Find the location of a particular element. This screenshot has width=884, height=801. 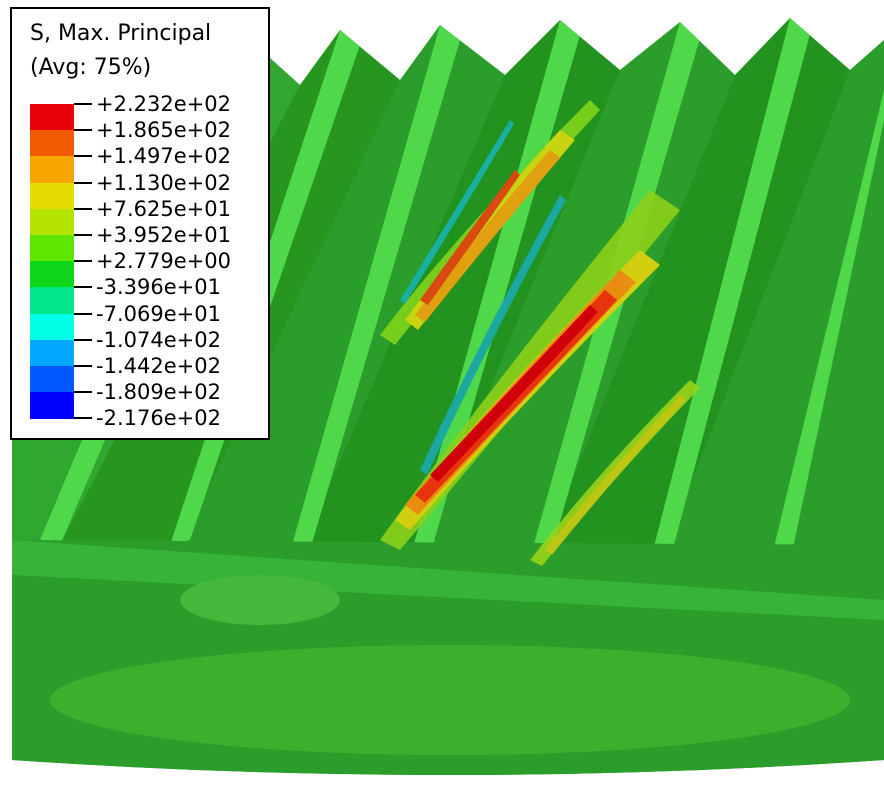

legend-tick-label: -1.074e+02 is located at coordinates (158, 339).